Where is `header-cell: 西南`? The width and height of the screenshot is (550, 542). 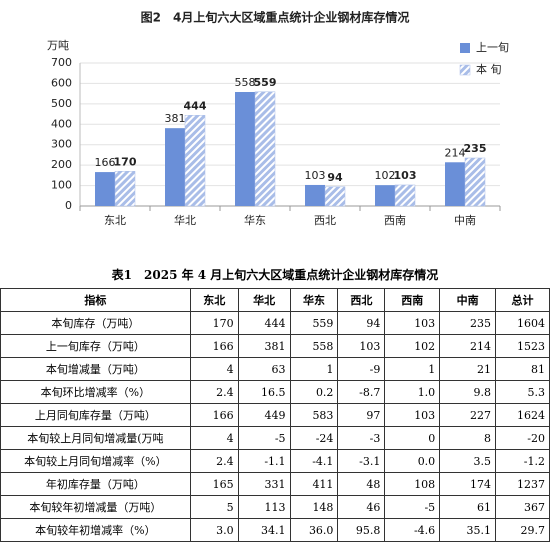
header-cell: 西南 is located at coordinates (412, 300).